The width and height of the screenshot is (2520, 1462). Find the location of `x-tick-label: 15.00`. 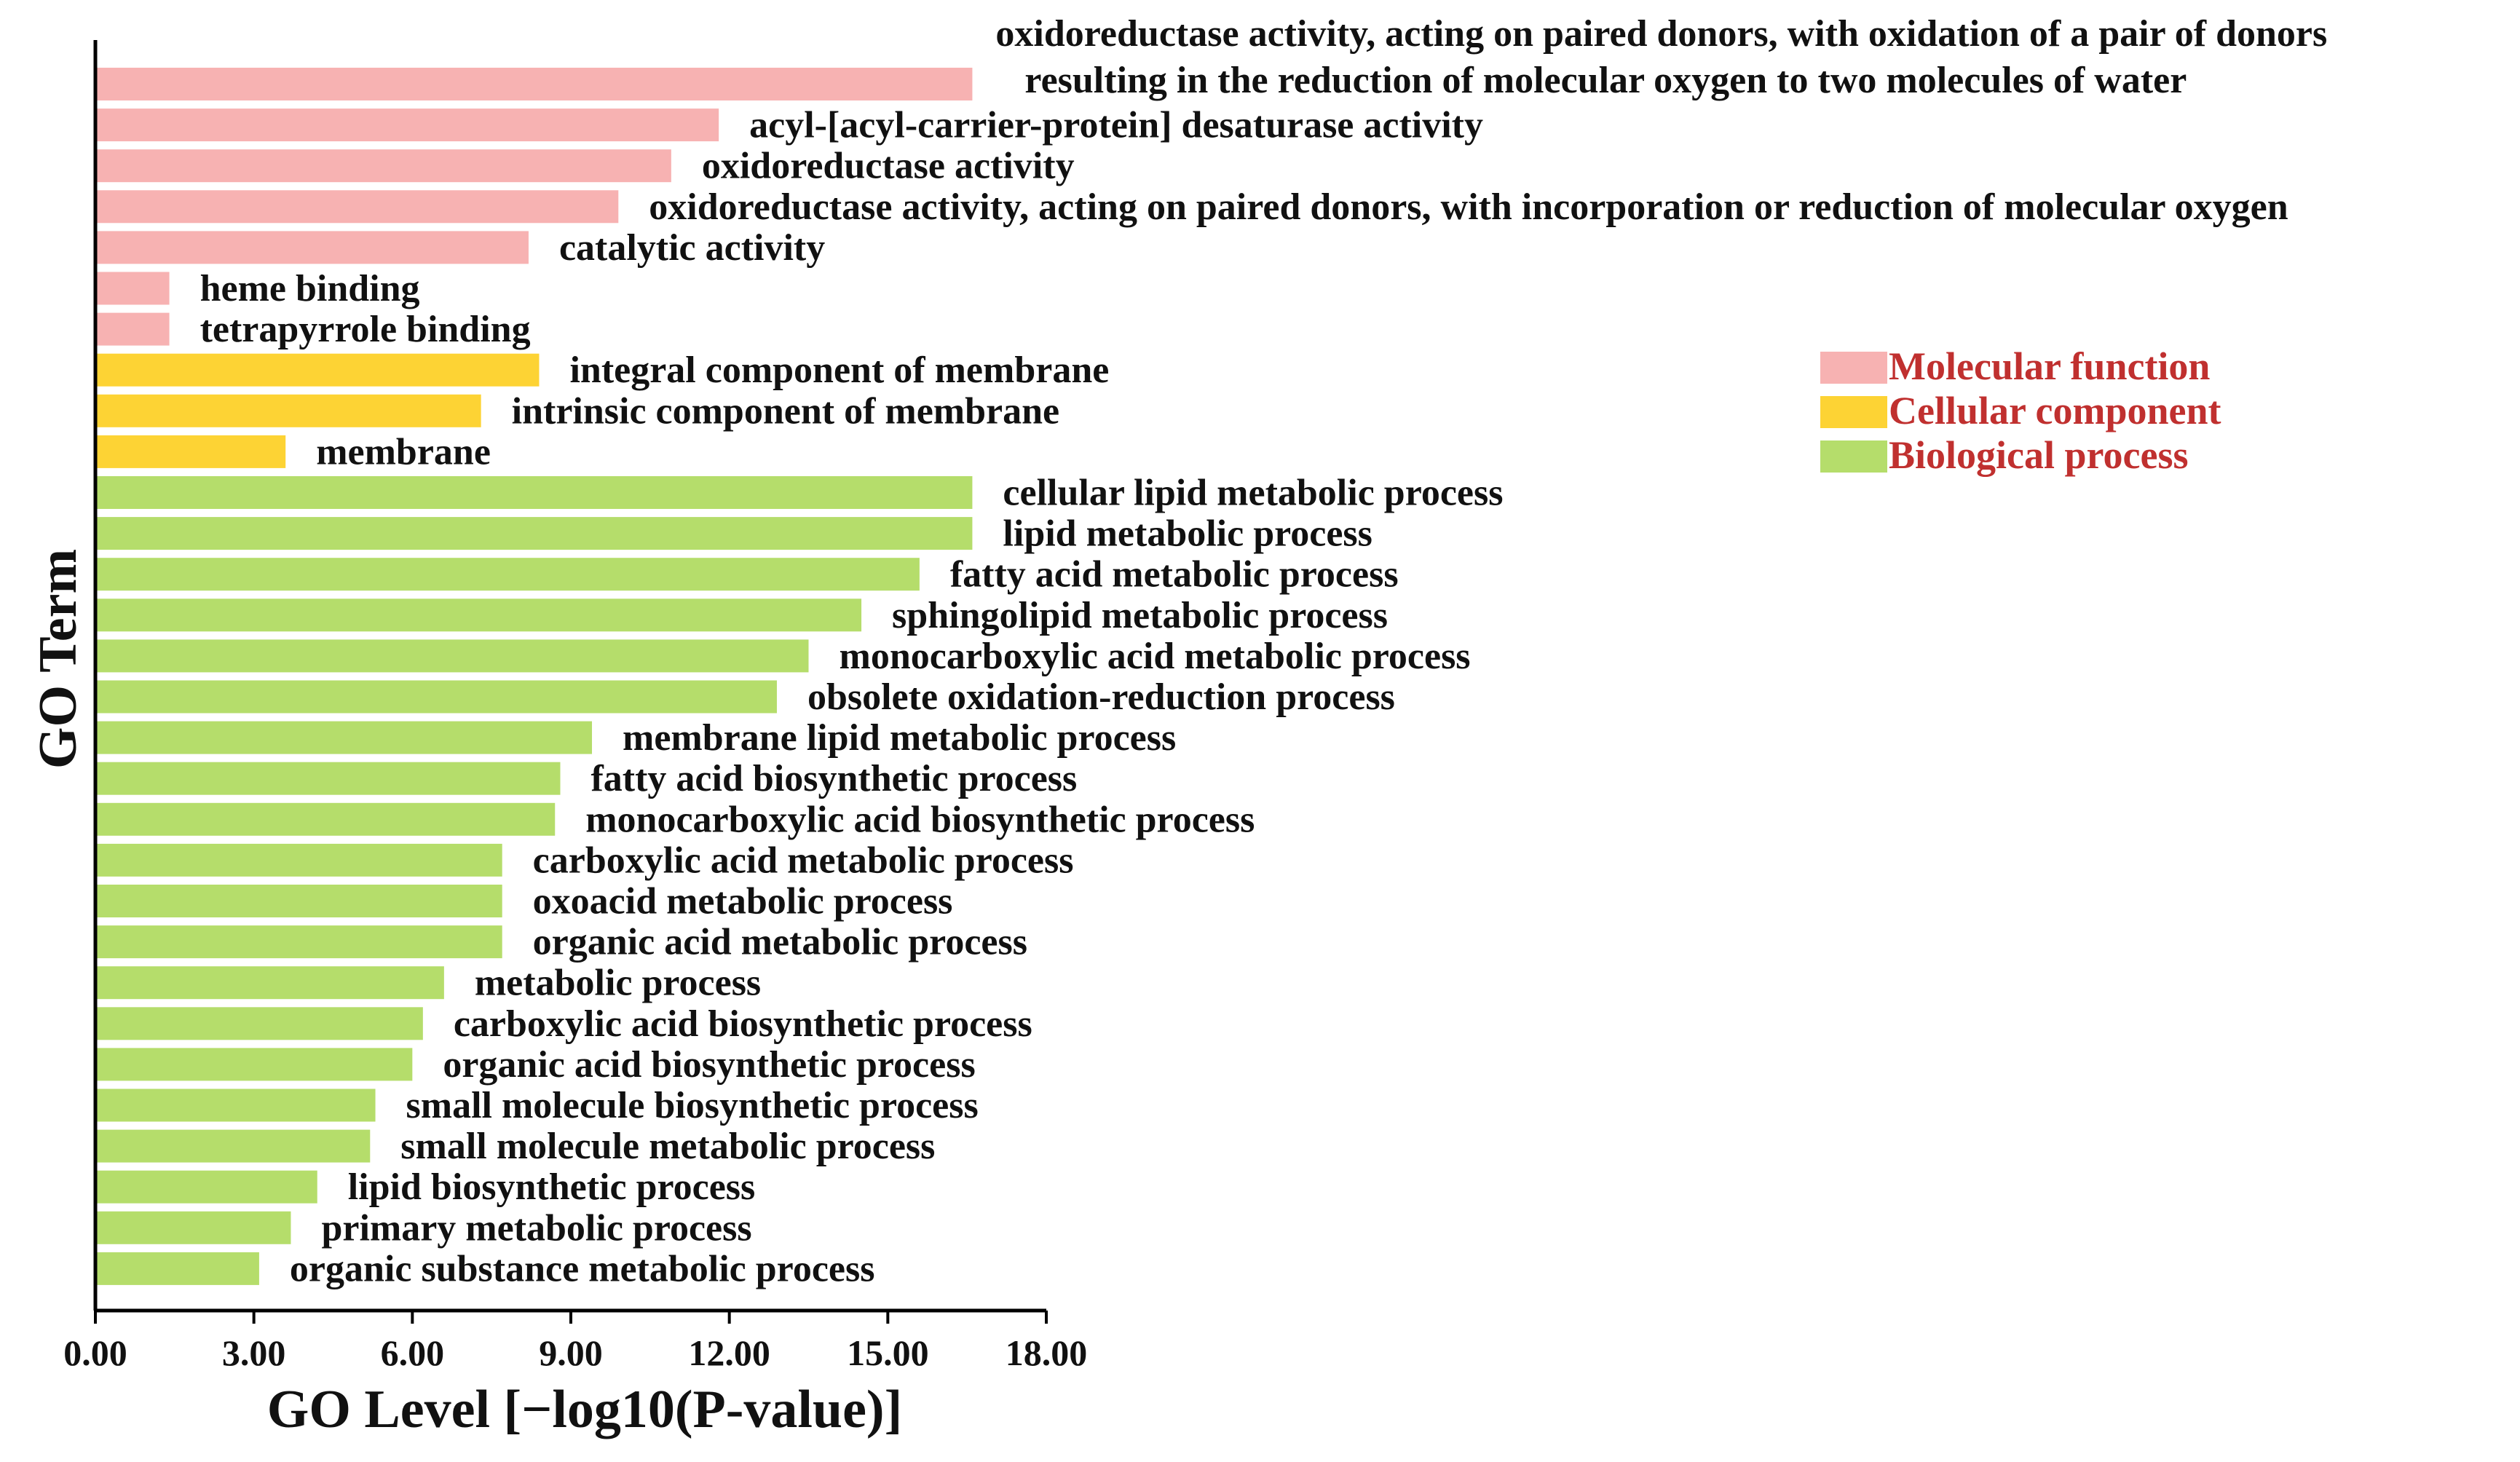

x-tick-label: 15.00 is located at coordinates (888, 1352).